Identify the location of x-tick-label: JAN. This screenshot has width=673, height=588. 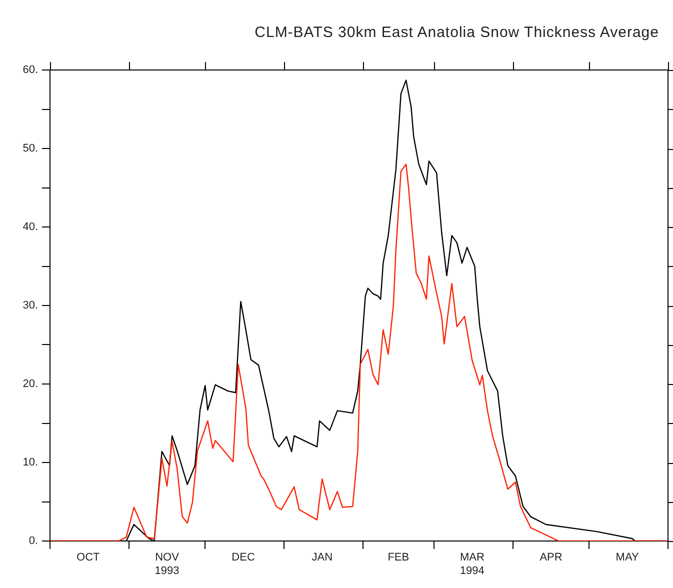
(322, 558).